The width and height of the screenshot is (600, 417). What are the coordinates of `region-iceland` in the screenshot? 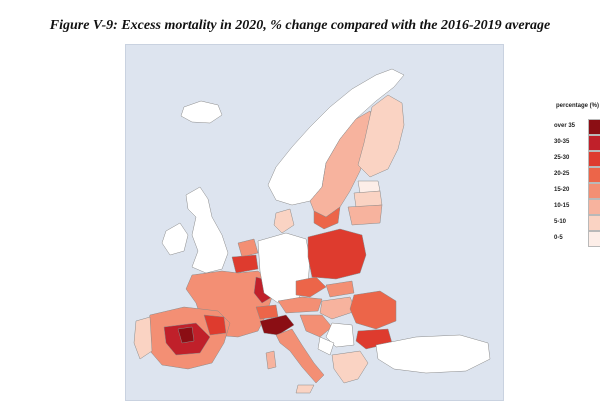 It's located at (201, 112).